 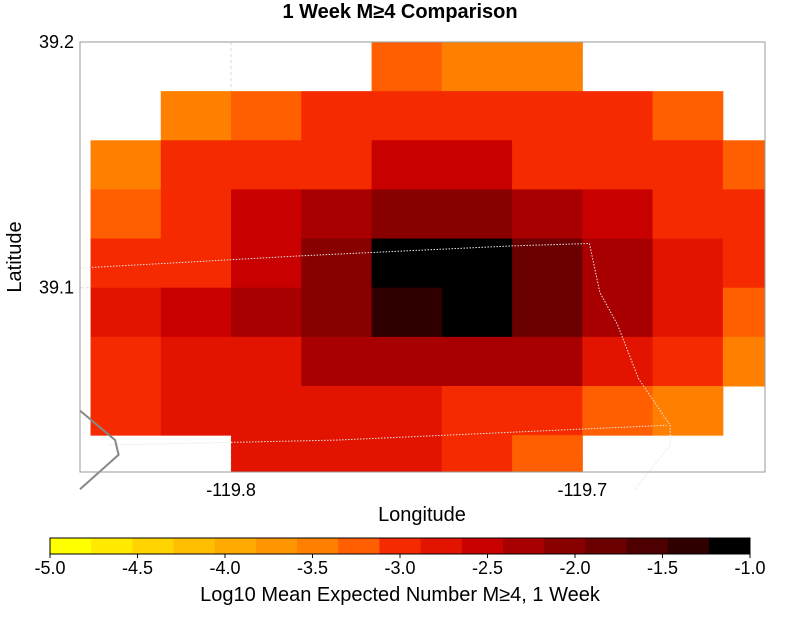 What do you see at coordinates (399, 568) in the screenshot?
I see `colorbar-tick-label: -3.0` at bounding box center [399, 568].